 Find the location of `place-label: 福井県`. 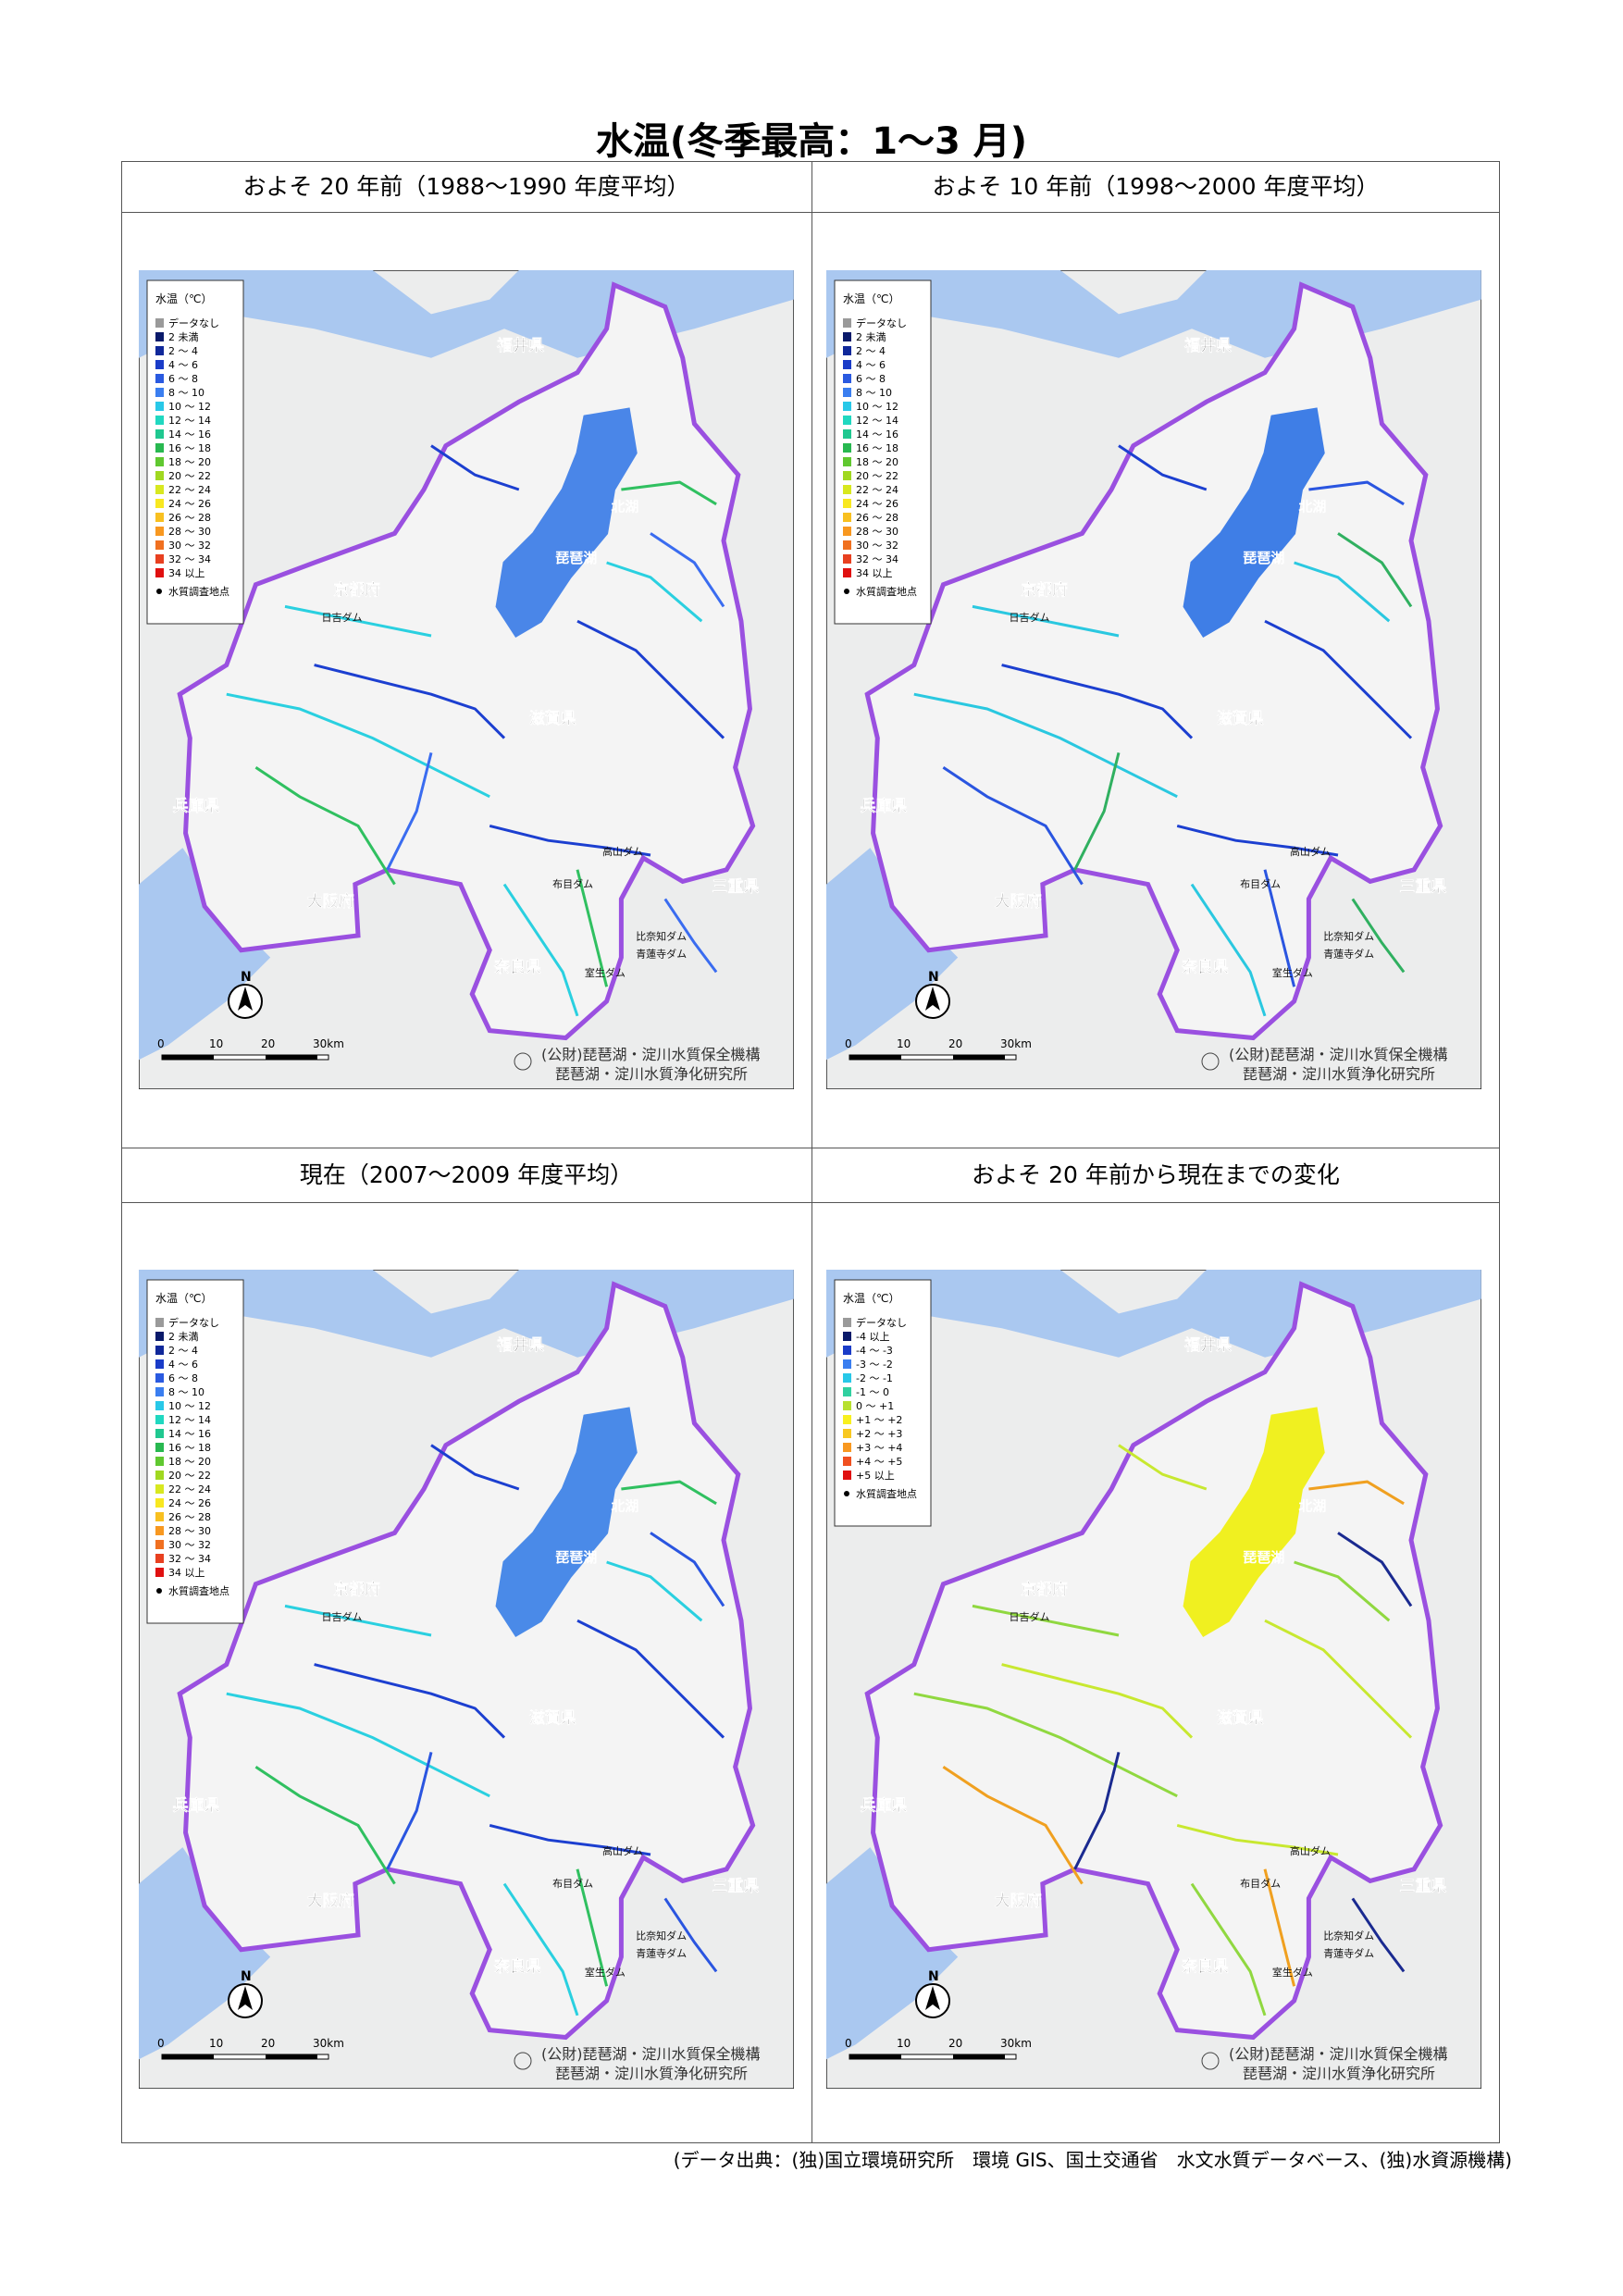

place-label: 福井県 is located at coordinates (520, 346).